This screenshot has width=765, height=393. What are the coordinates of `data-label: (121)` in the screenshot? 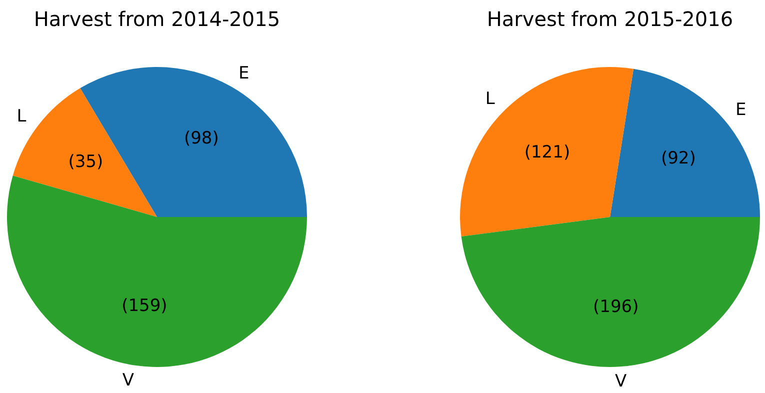 It's located at (547, 152).